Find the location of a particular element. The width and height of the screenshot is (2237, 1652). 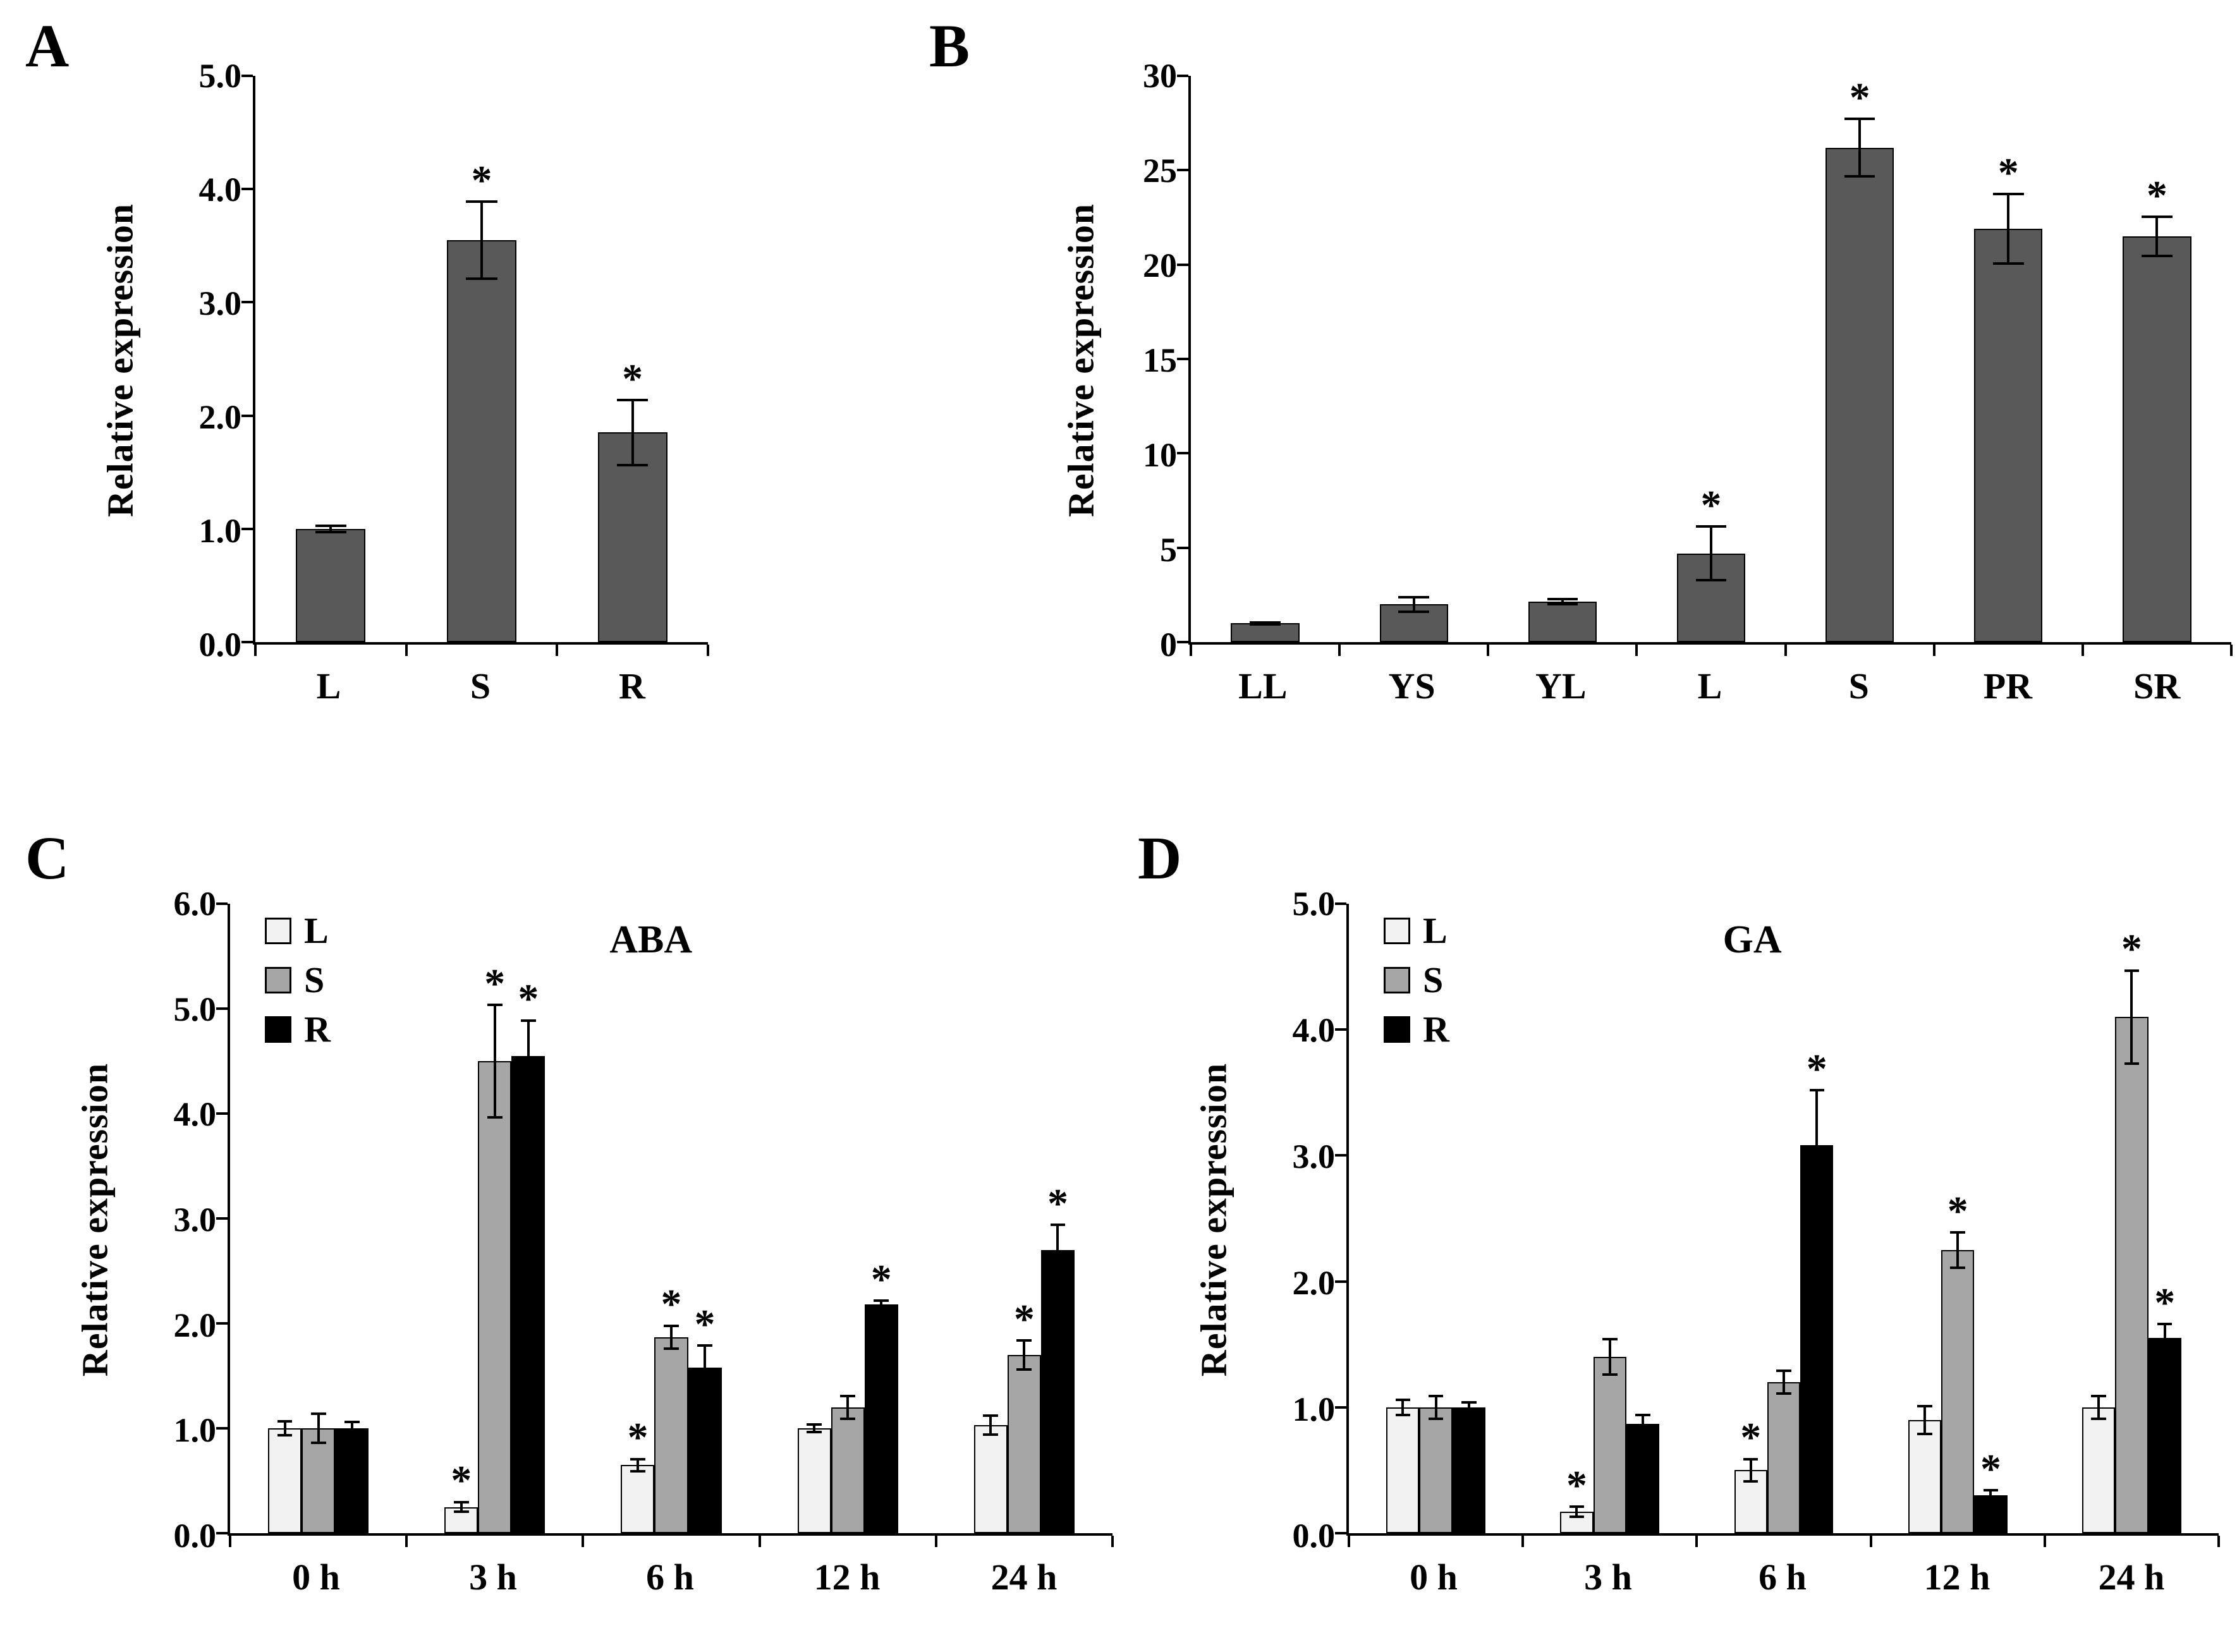

bar-R-6h is located at coordinates (1817, 1339).